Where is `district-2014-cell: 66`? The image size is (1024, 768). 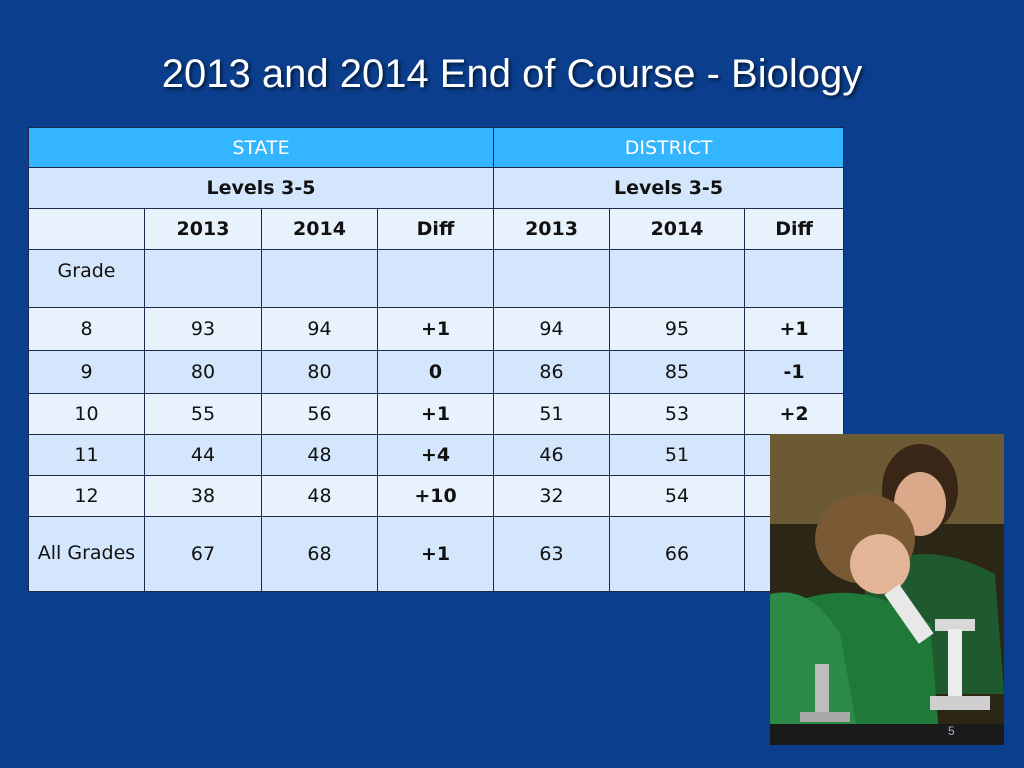
district-2014-cell: 66 is located at coordinates (677, 554).